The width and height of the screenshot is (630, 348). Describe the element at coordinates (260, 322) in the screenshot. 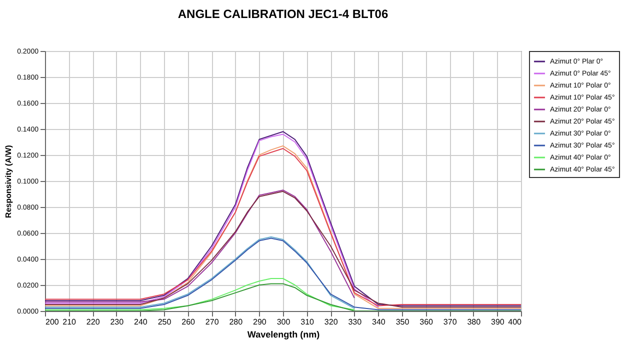

I see `x-tick-label: 290` at that location.